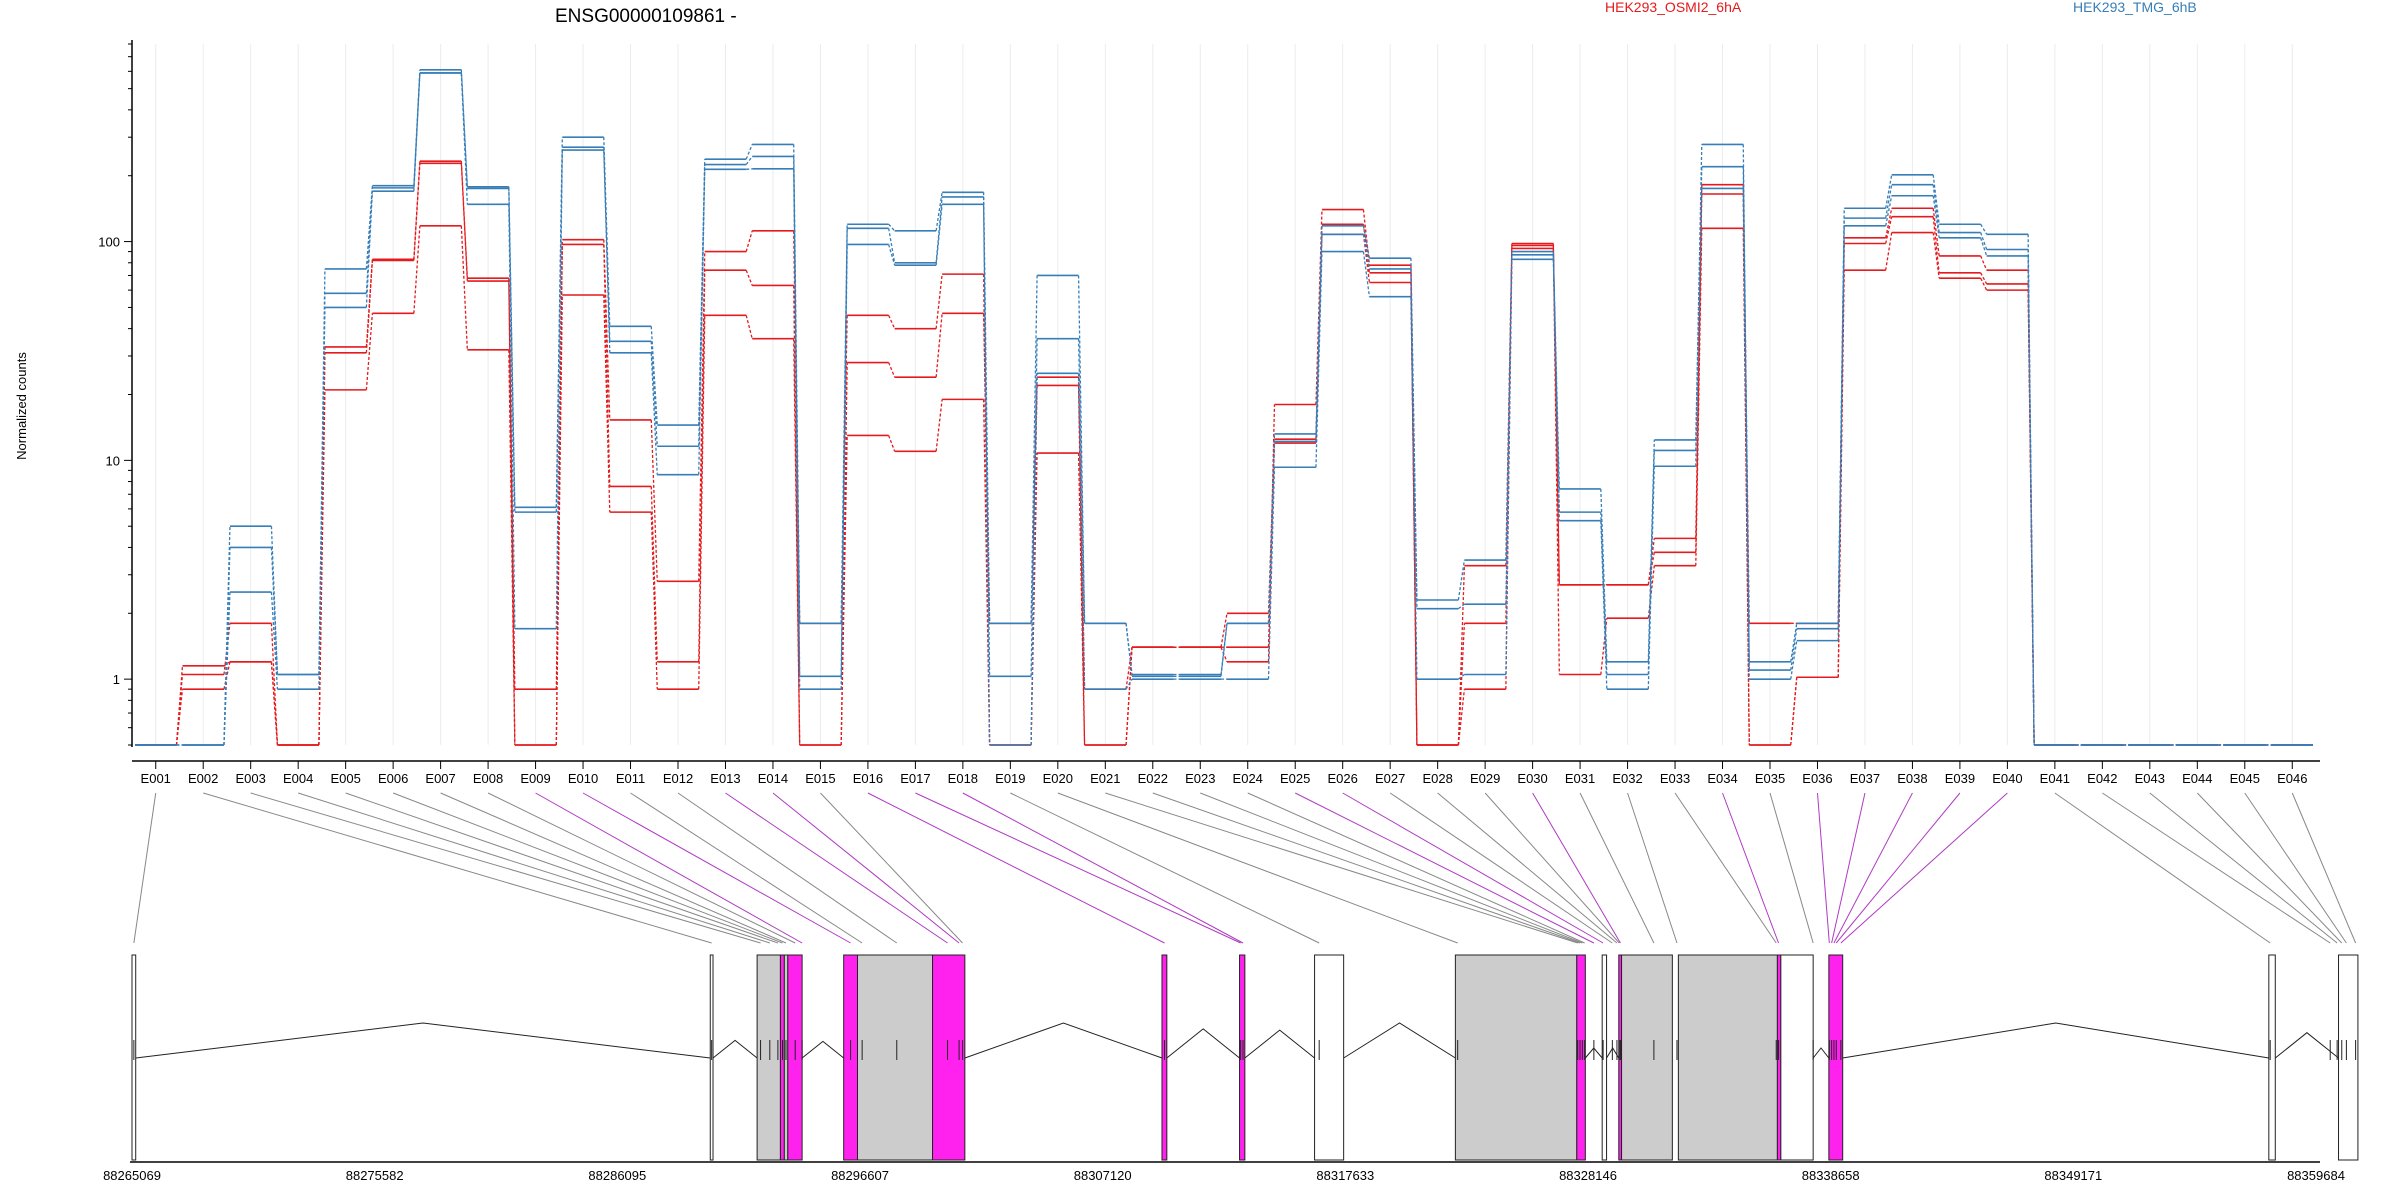  I want to click on x-tick-label: E023, so click(1200, 778).